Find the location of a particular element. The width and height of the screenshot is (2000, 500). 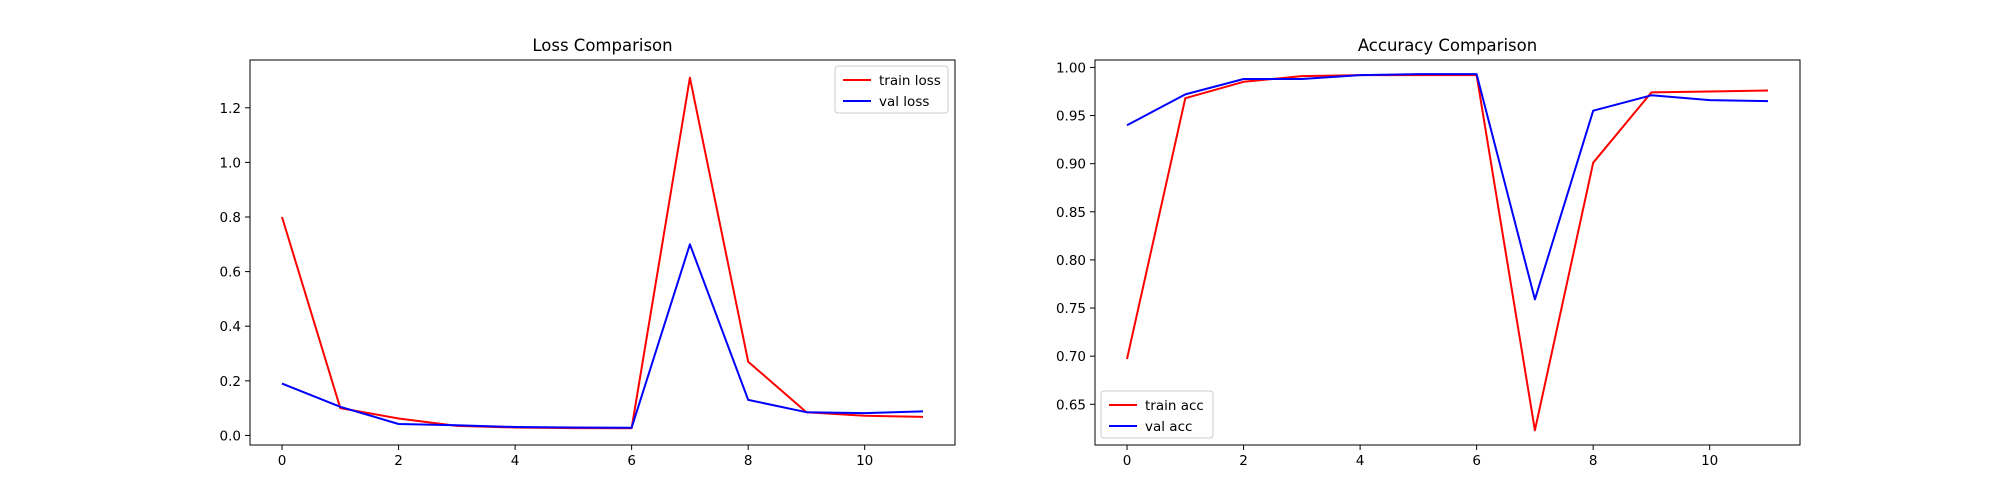

y-tick-label: 0.65 is located at coordinates (1071, 405).